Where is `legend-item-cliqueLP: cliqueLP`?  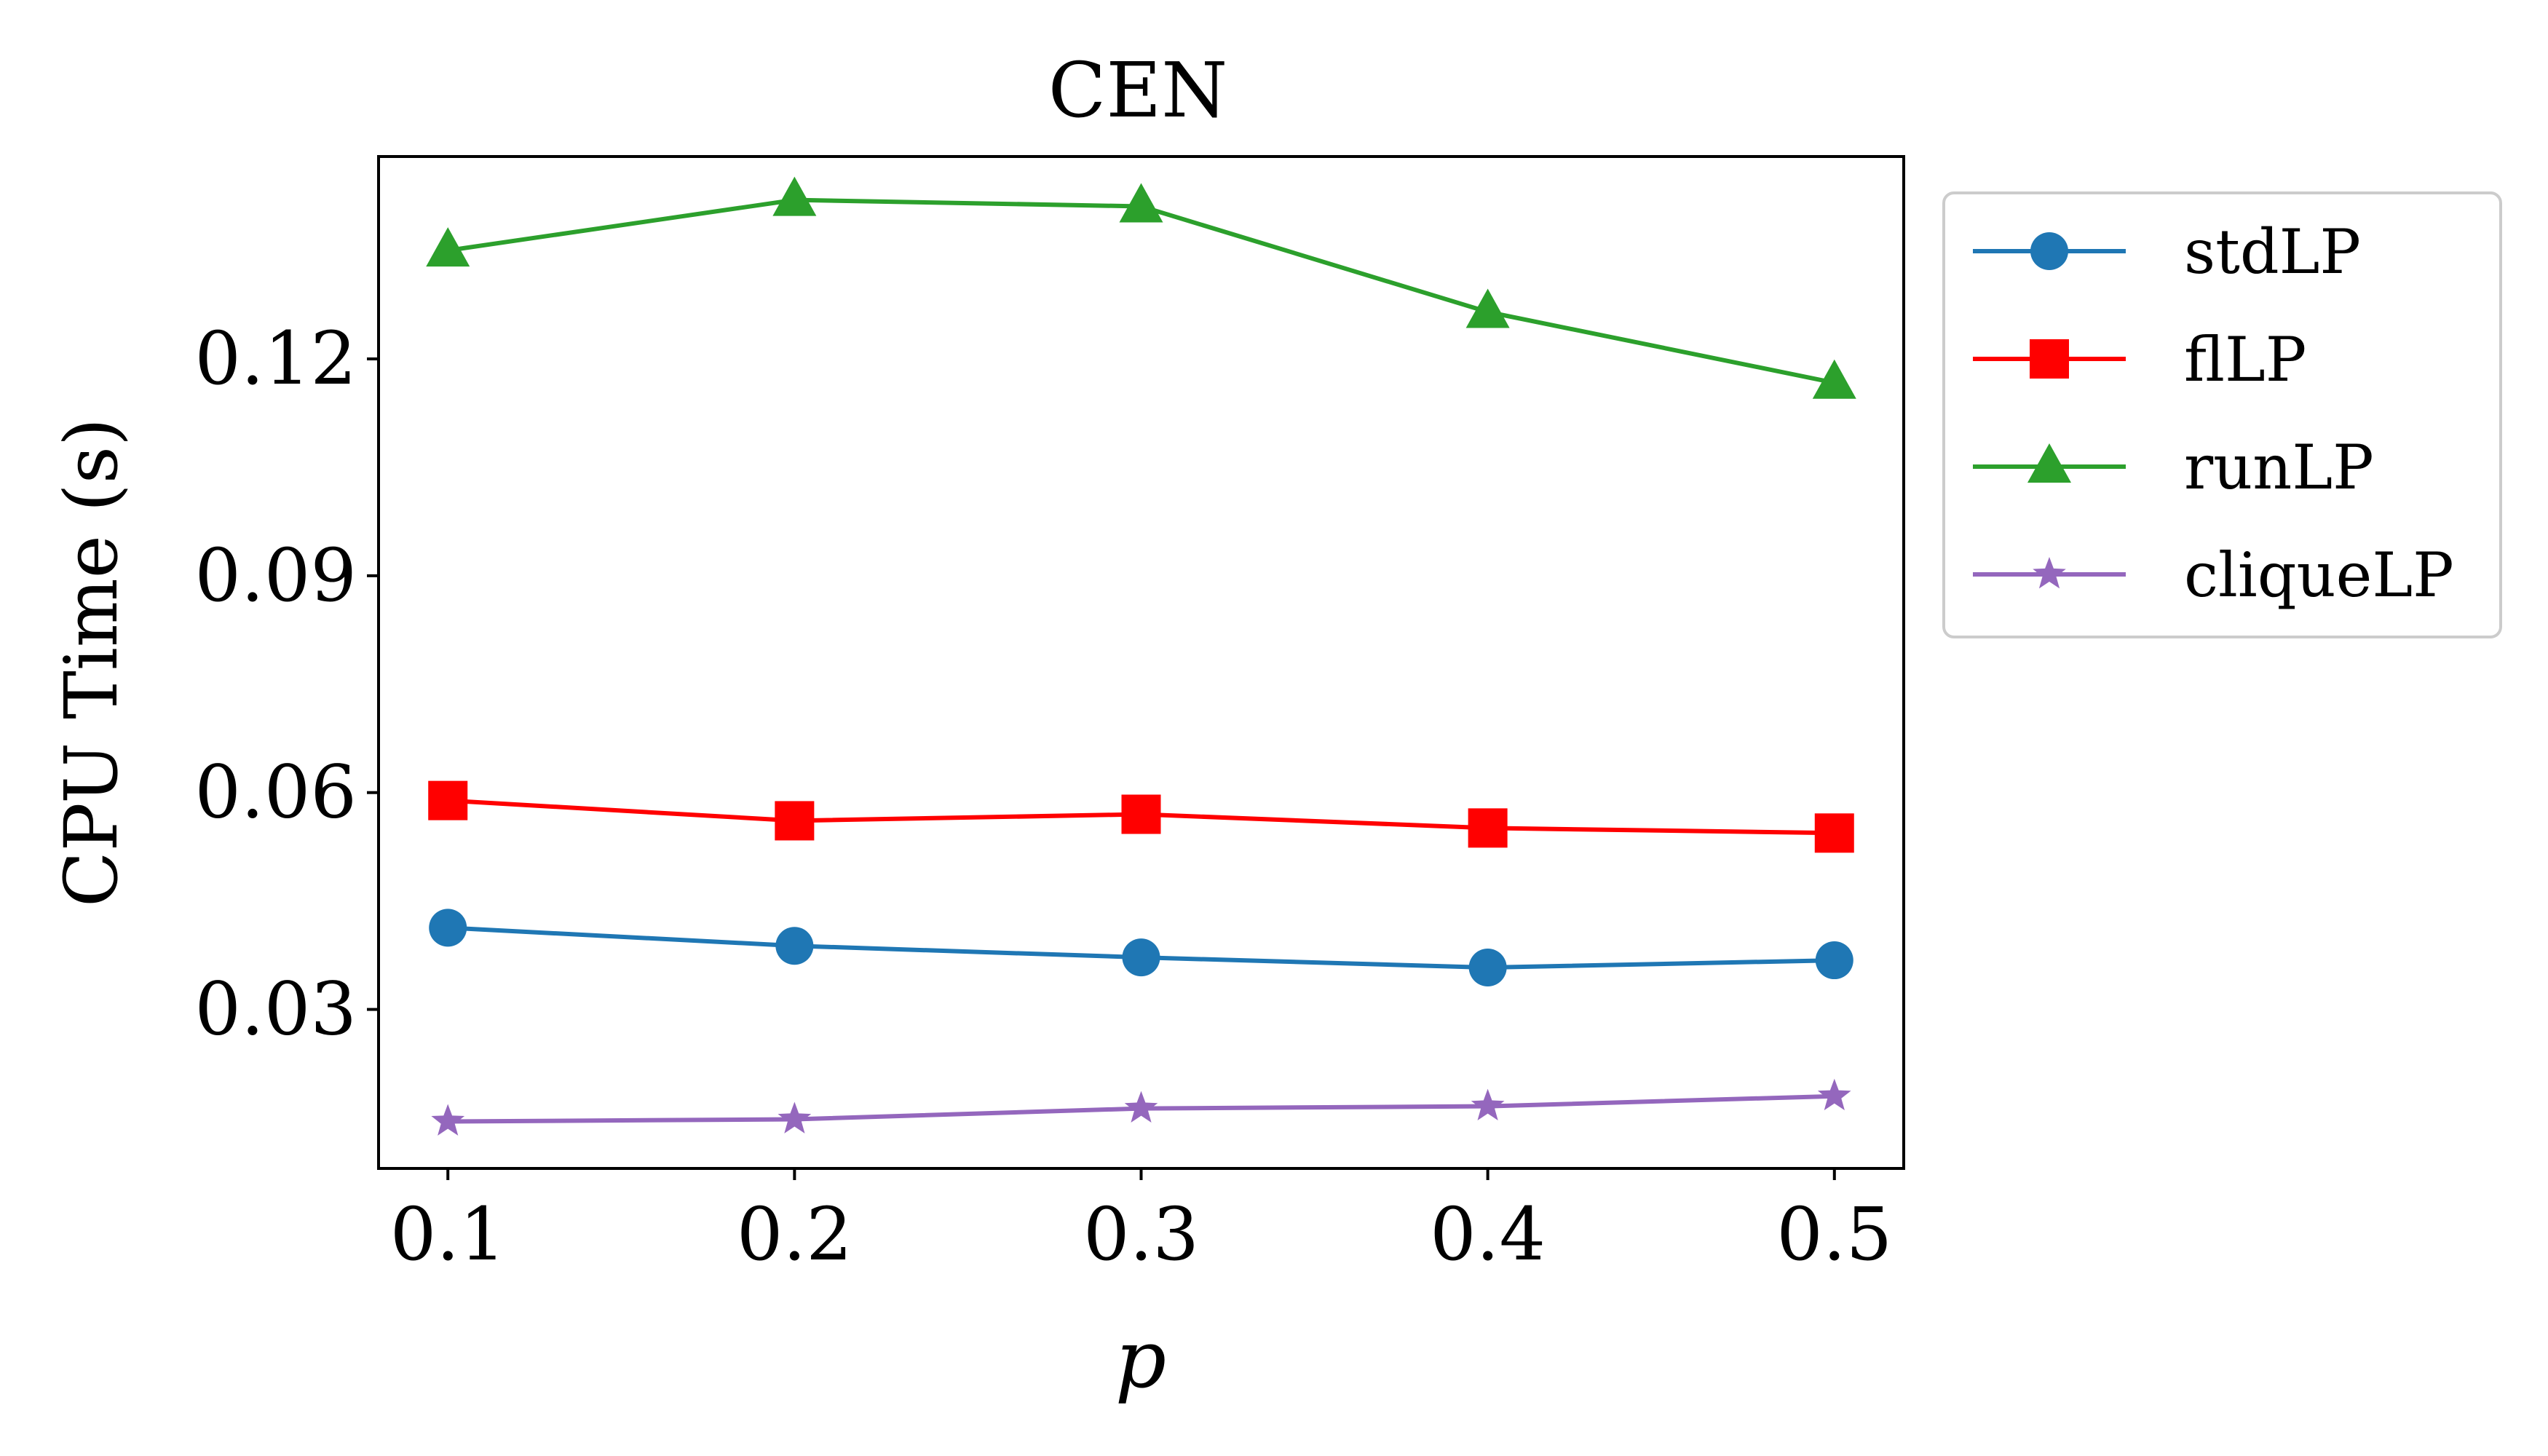
legend-item-cliqueLP: cliqueLP is located at coordinates (2213, 575).